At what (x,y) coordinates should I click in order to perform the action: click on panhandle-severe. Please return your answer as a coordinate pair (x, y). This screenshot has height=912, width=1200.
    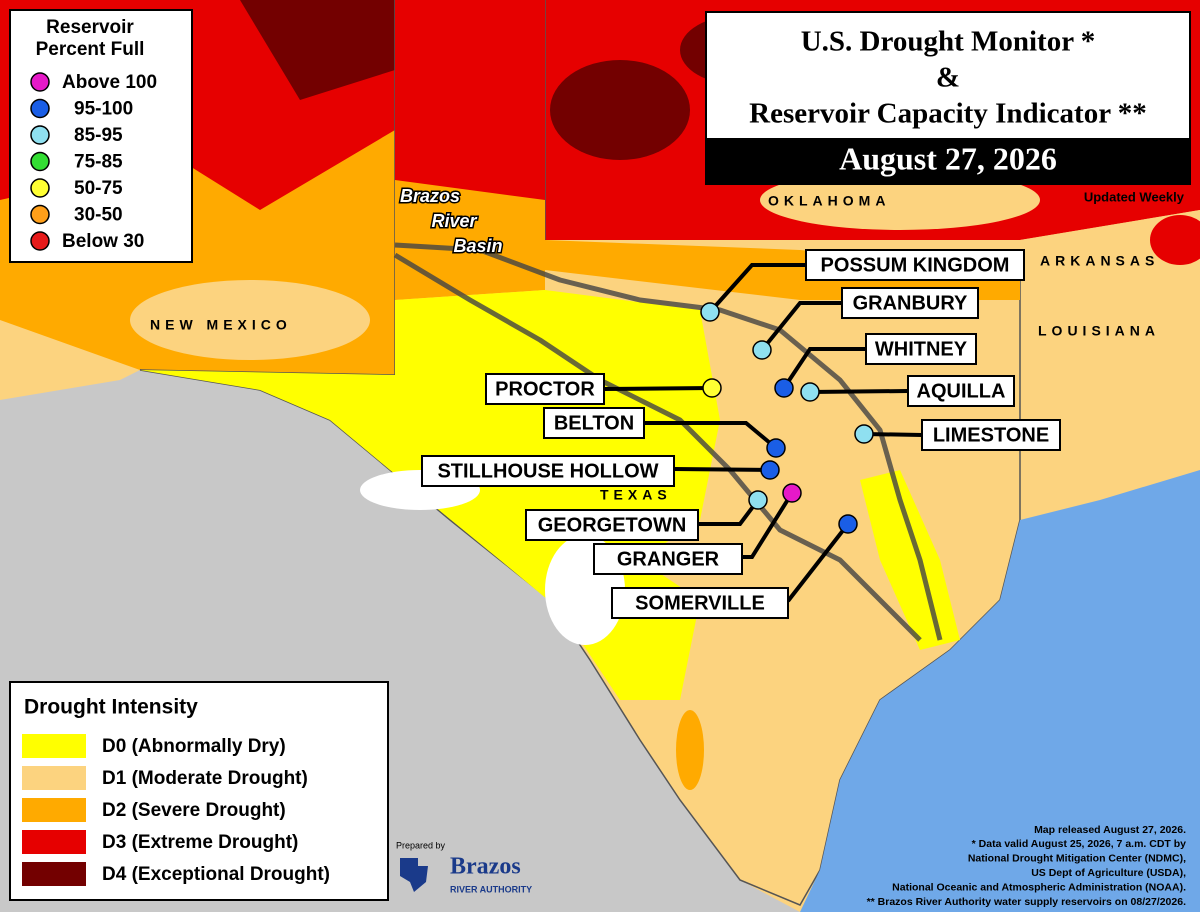
    Looking at the image, I should click on (470, 240).